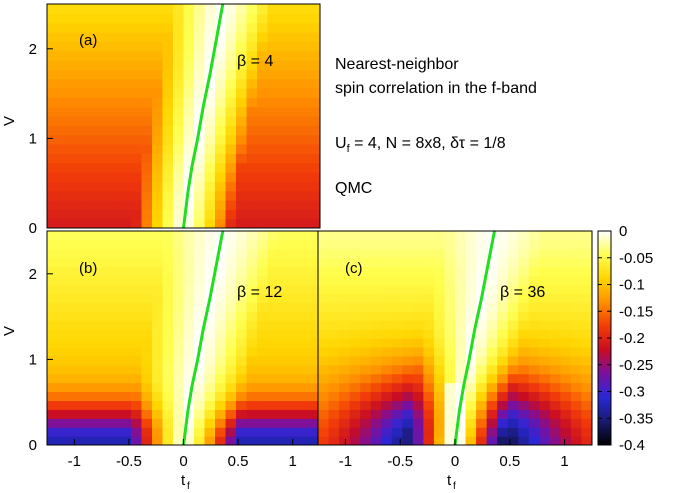 The height and width of the screenshot is (493, 673). I want to click on annotation-params-prefix: U, so click(341, 143).